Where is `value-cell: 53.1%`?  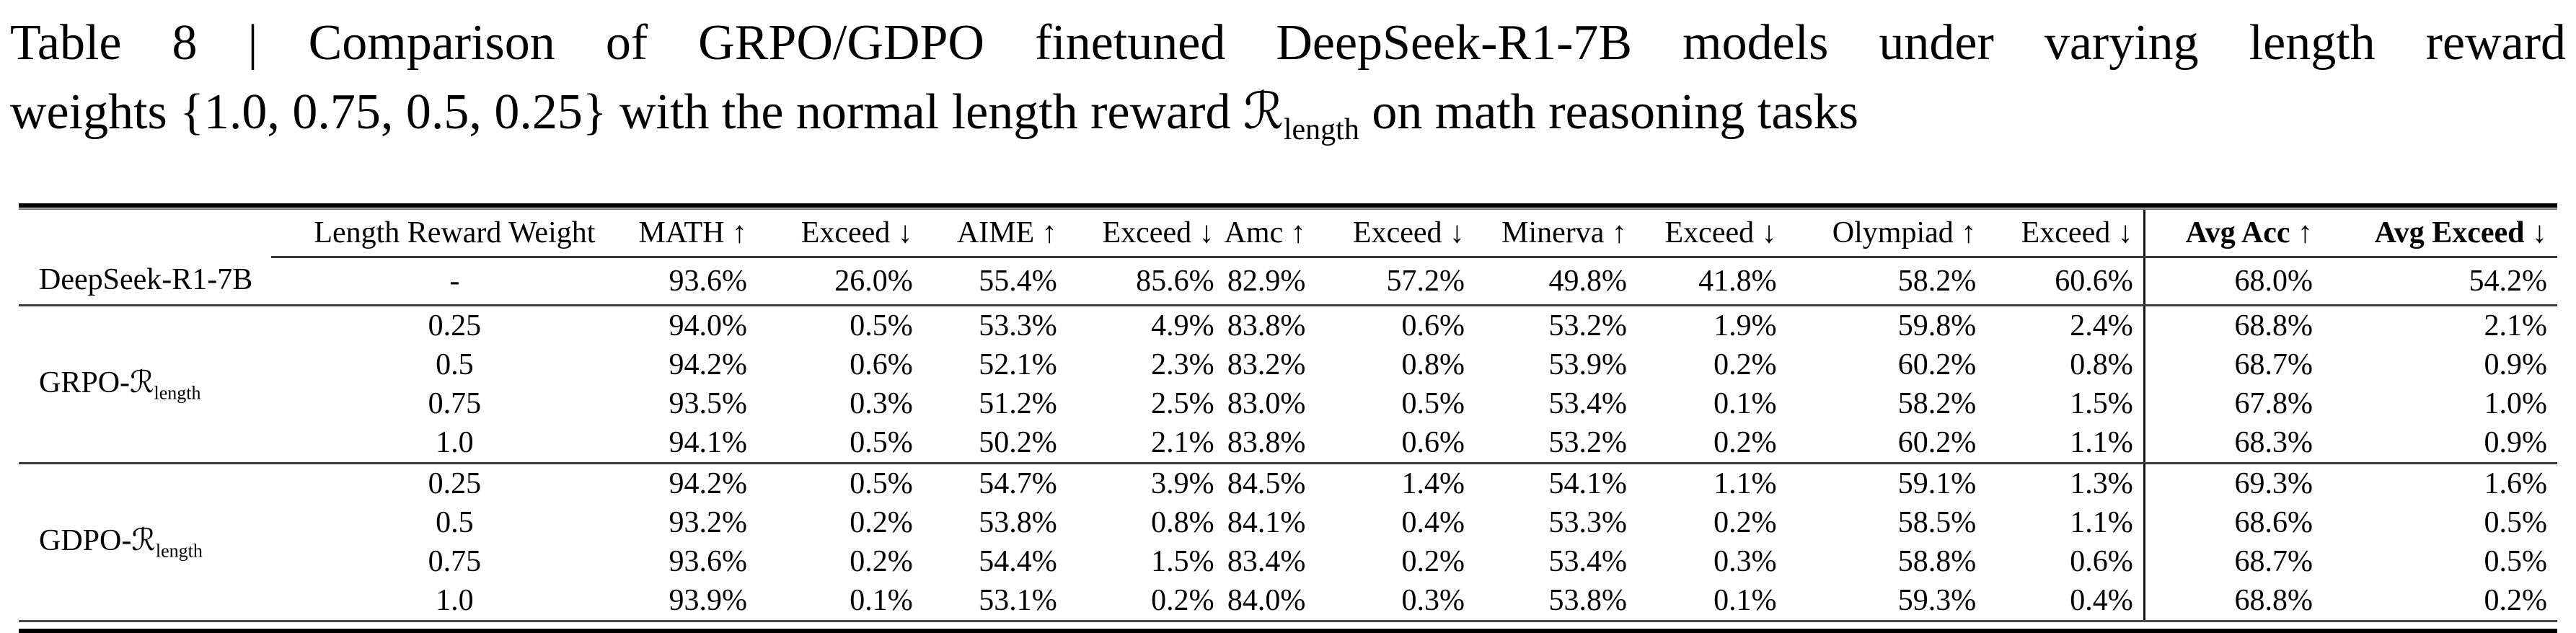 value-cell: 53.1% is located at coordinates (1018, 600).